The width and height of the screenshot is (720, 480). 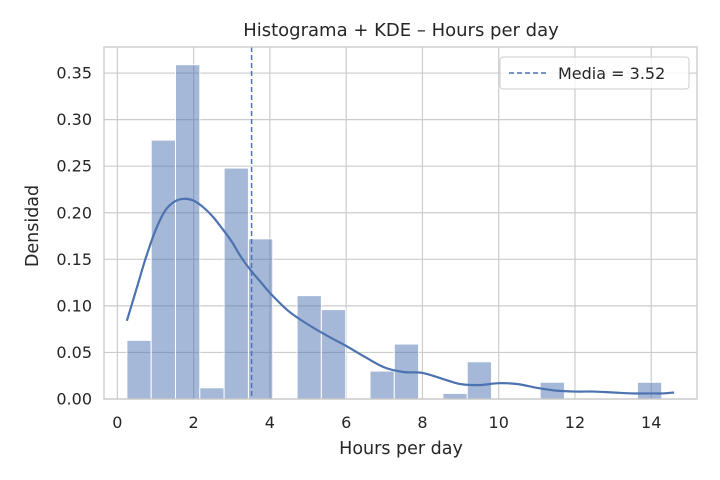 What do you see at coordinates (401, 449) in the screenshot?
I see `x-axis-label: Hours per day` at bounding box center [401, 449].